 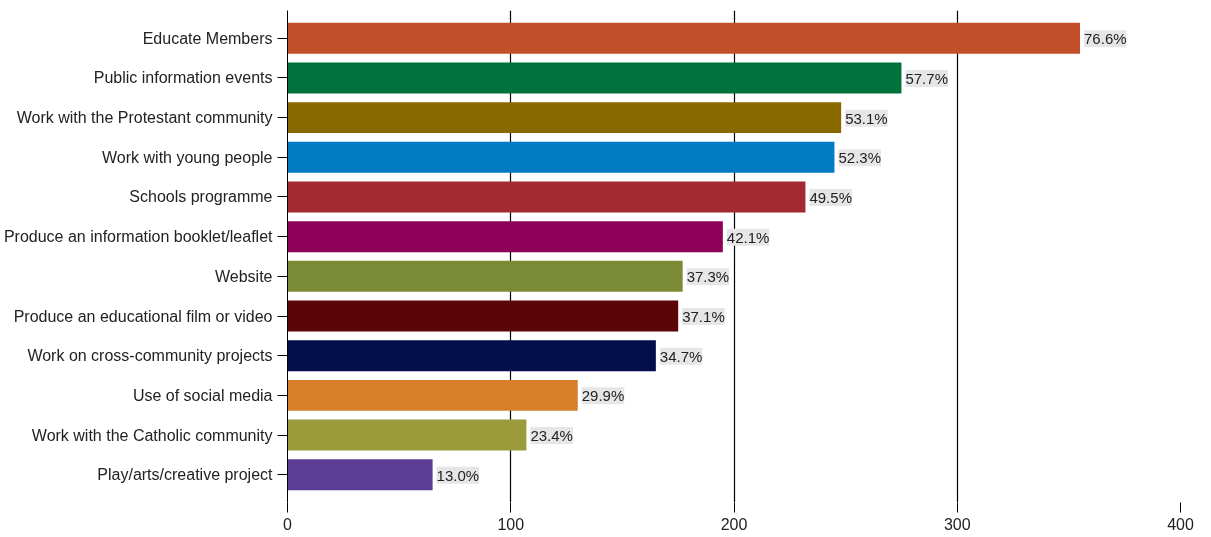 I want to click on annotation: 13.0%, so click(x=458, y=475).